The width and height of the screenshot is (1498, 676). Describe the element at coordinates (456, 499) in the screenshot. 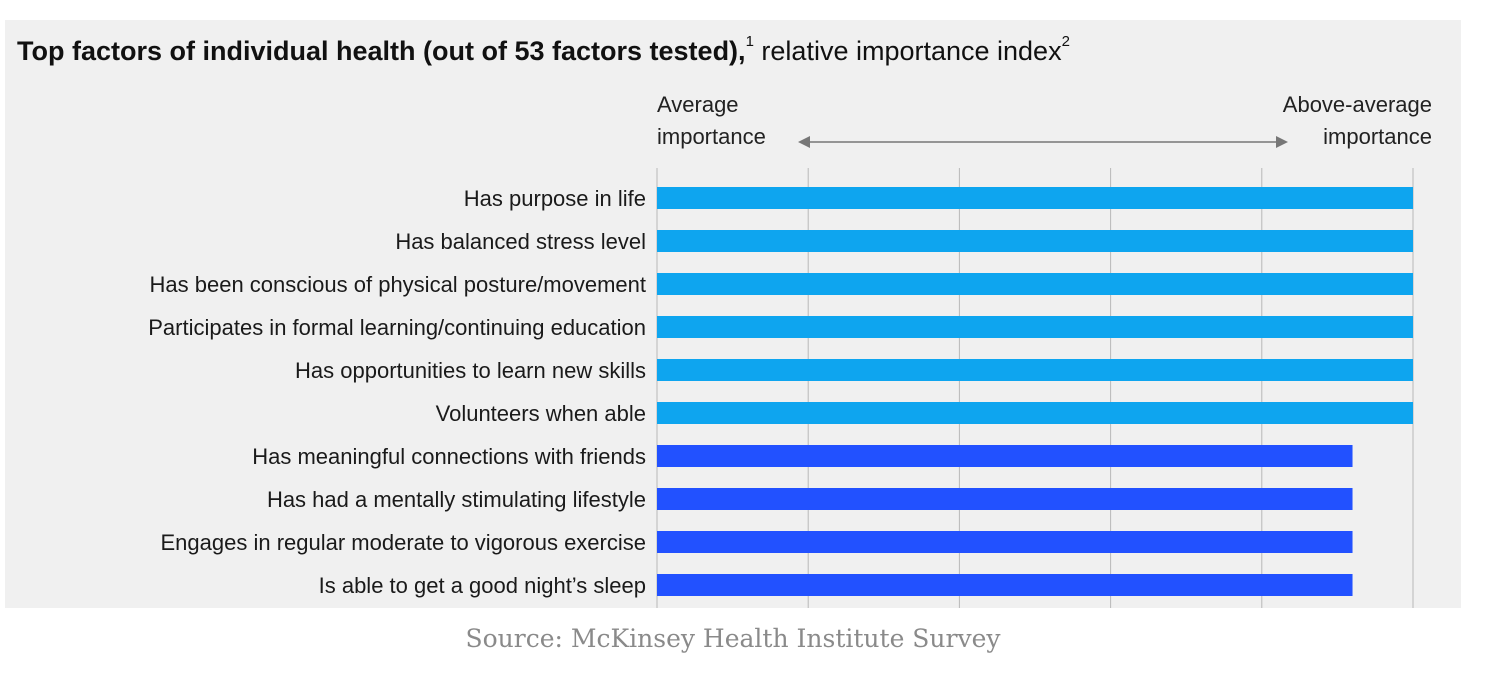

I see `category-label: Has had a mentally stimulating lifestyle` at that location.